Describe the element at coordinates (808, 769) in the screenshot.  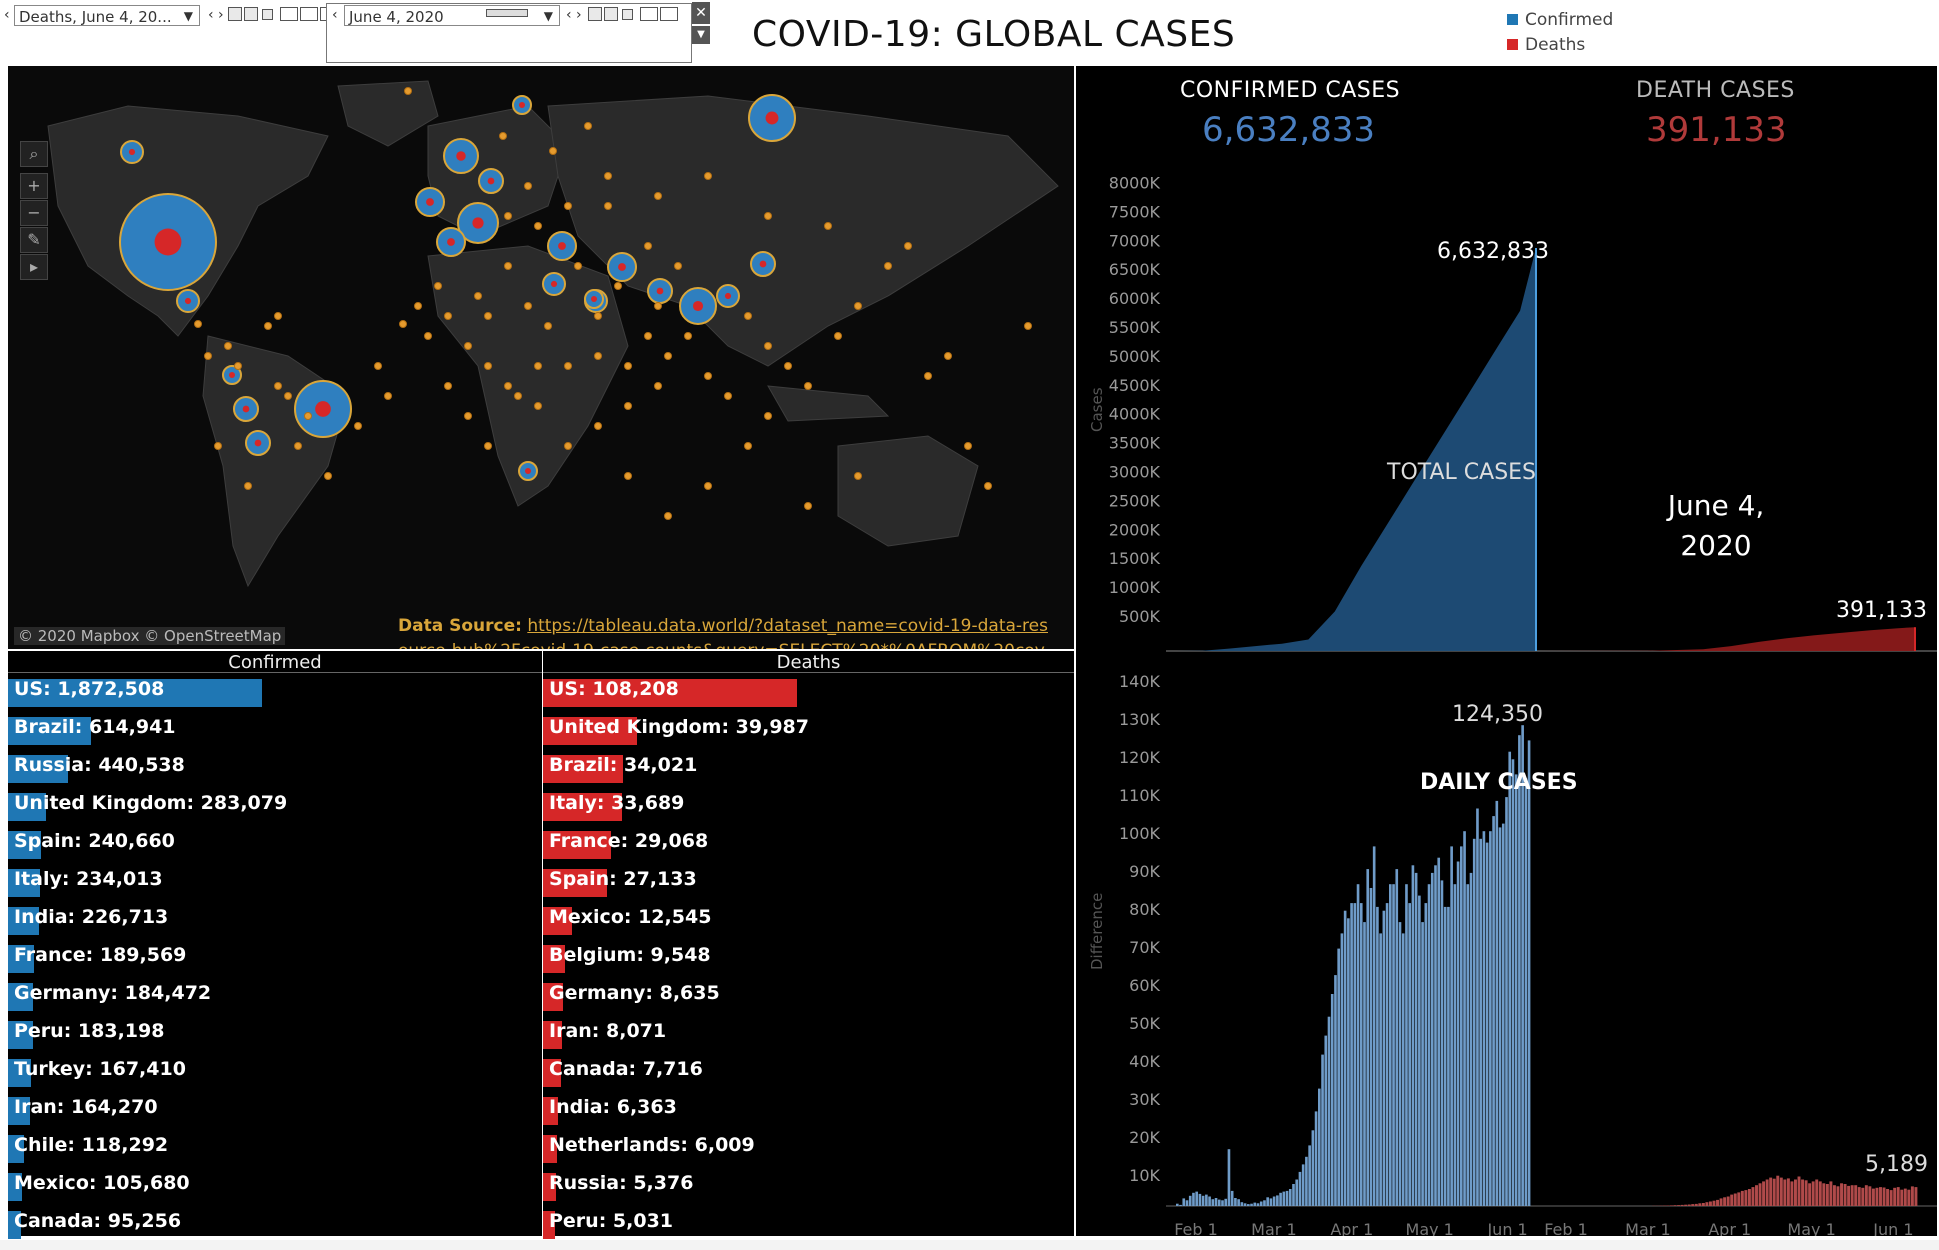
I see `bar-row-brazil: Brazil: 34,021` at that location.